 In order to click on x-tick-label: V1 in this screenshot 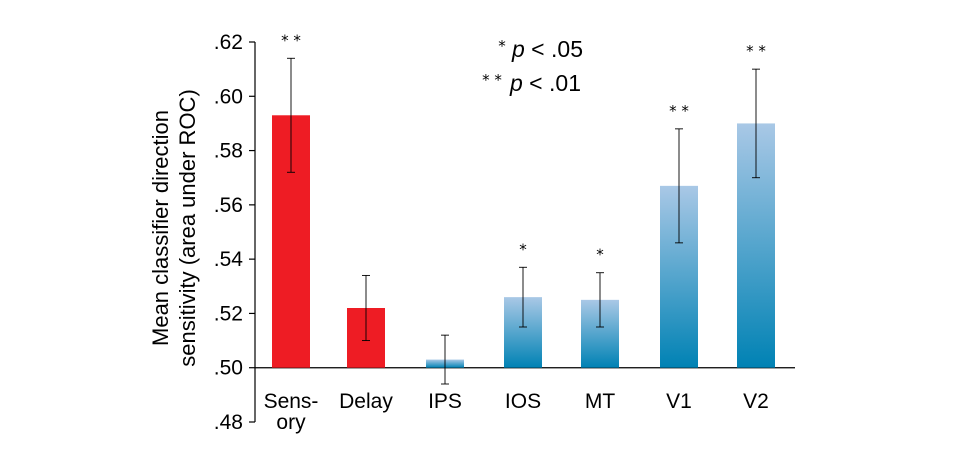, I will do `click(679, 401)`.